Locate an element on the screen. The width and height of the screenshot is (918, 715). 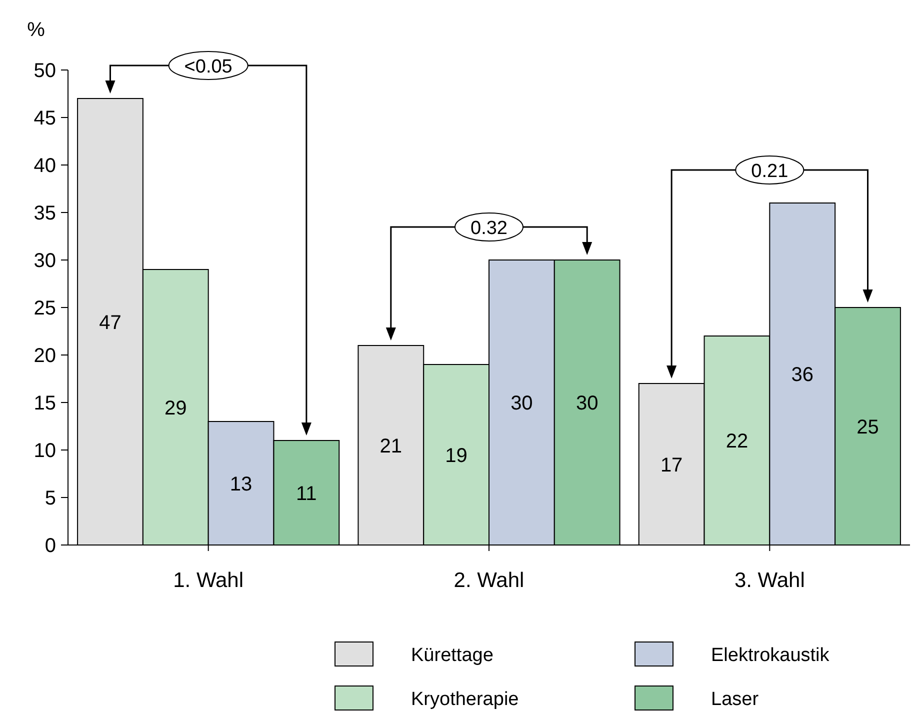
y-tick-label: 15 is located at coordinates (45, 403).